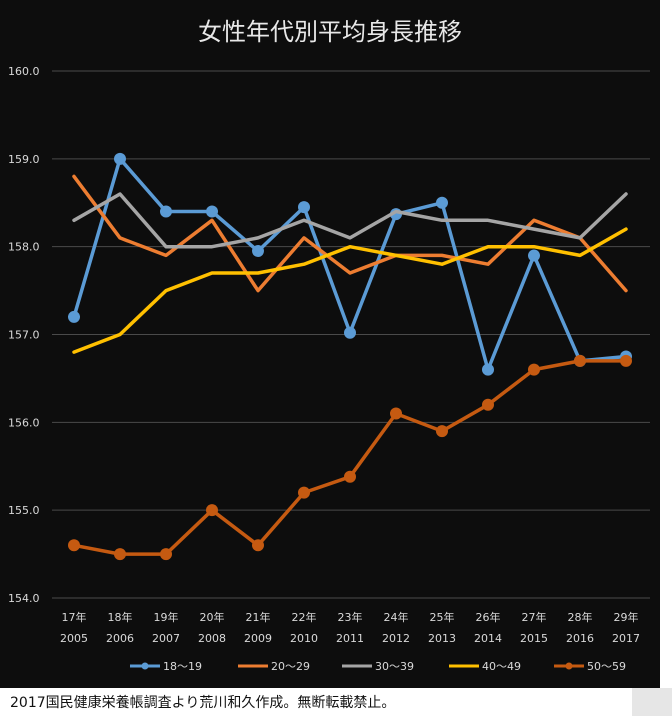 This screenshot has width=672, height=716. What do you see at coordinates (580, 617) in the screenshot?
I see `x-tick-label-era: 28年` at bounding box center [580, 617].